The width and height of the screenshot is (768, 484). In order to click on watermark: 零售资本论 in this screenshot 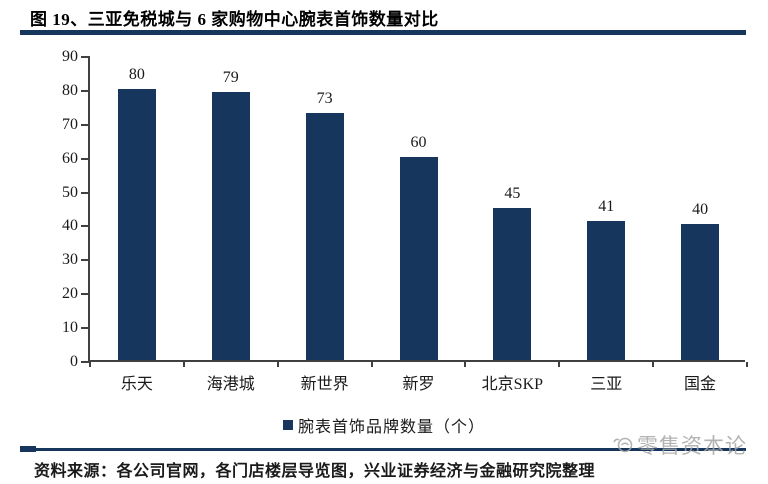, I will do `click(679, 445)`.